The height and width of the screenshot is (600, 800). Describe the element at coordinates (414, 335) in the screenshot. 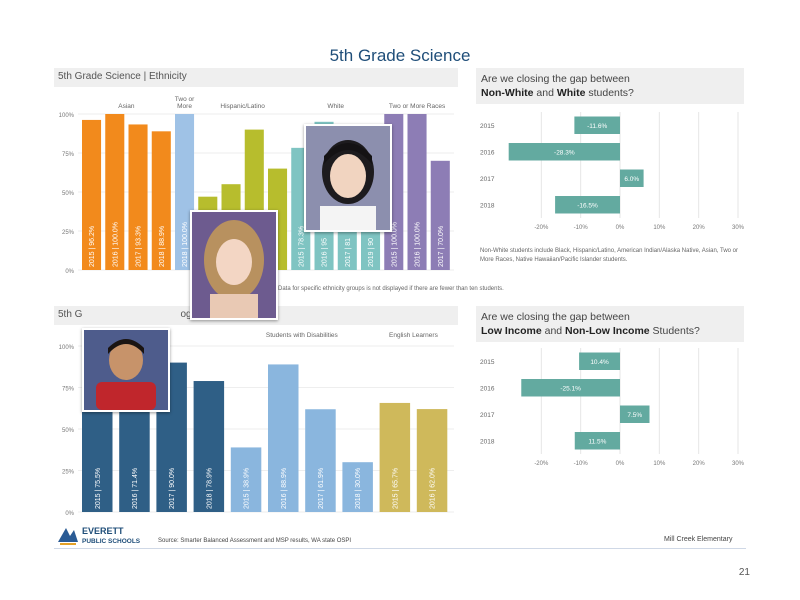

I see `group-label: English Learners` at that location.